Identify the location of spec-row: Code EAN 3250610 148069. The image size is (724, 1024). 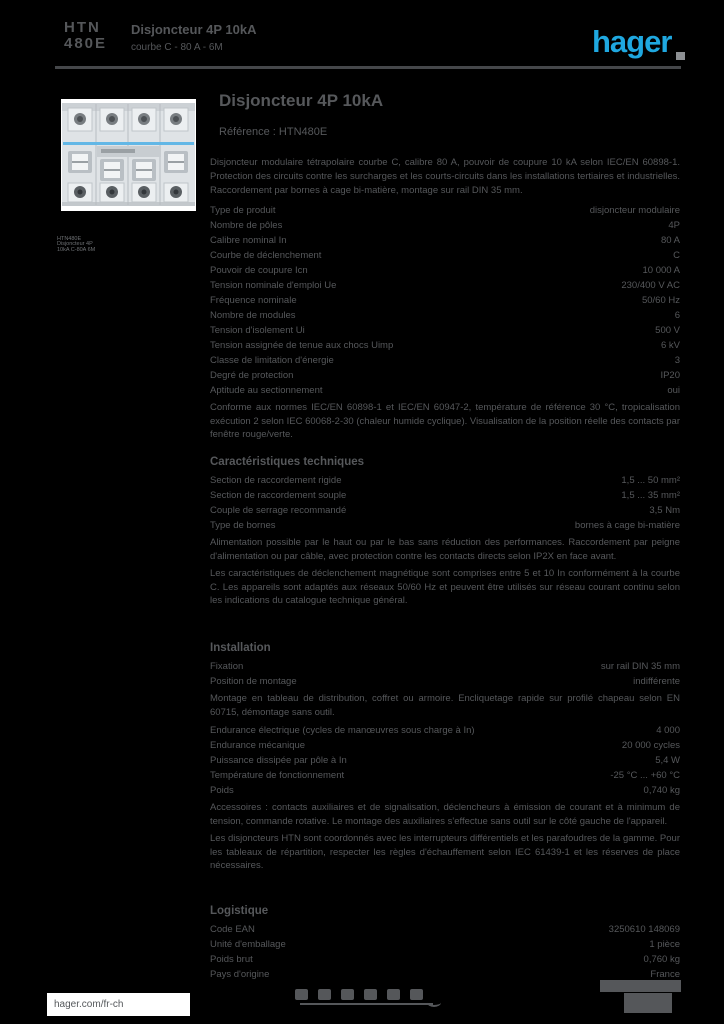
(445, 929).